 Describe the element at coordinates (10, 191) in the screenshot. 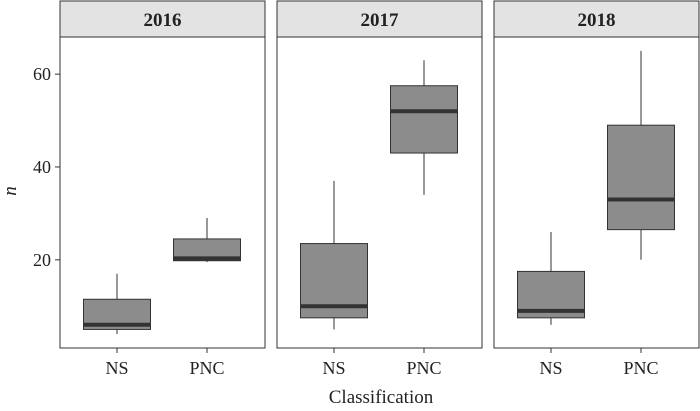

I see `y-axis-title: n` at that location.